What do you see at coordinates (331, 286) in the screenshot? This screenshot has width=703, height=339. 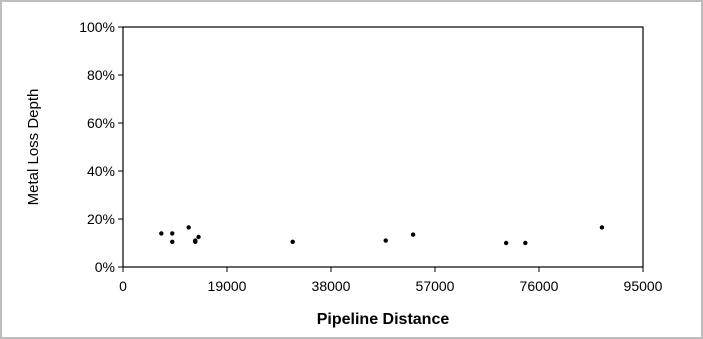 I see `x-tick-label: 38000` at bounding box center [331, 286].